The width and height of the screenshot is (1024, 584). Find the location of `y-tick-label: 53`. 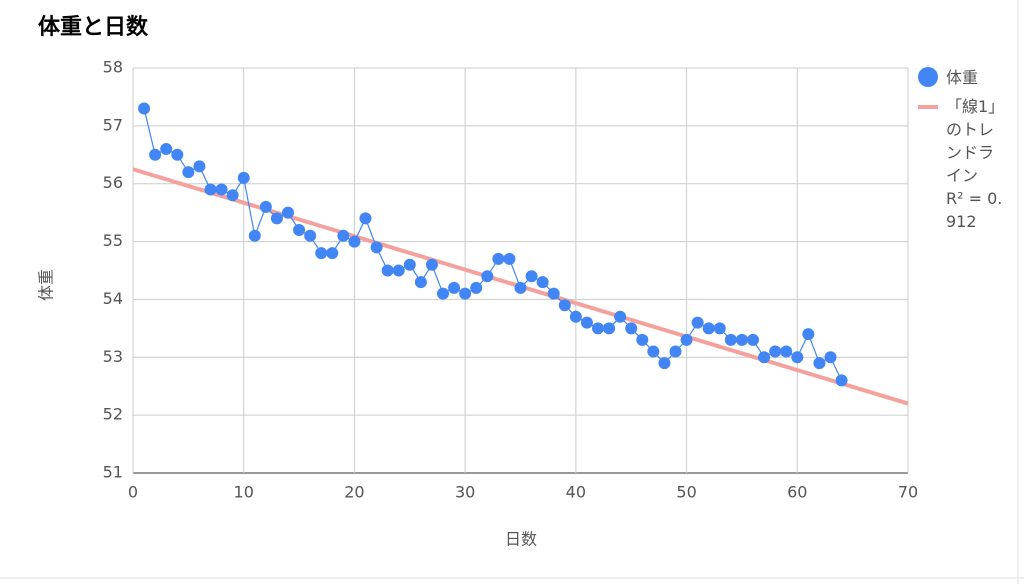

y-tick-label: 53 is located at coordinates (113, 356).